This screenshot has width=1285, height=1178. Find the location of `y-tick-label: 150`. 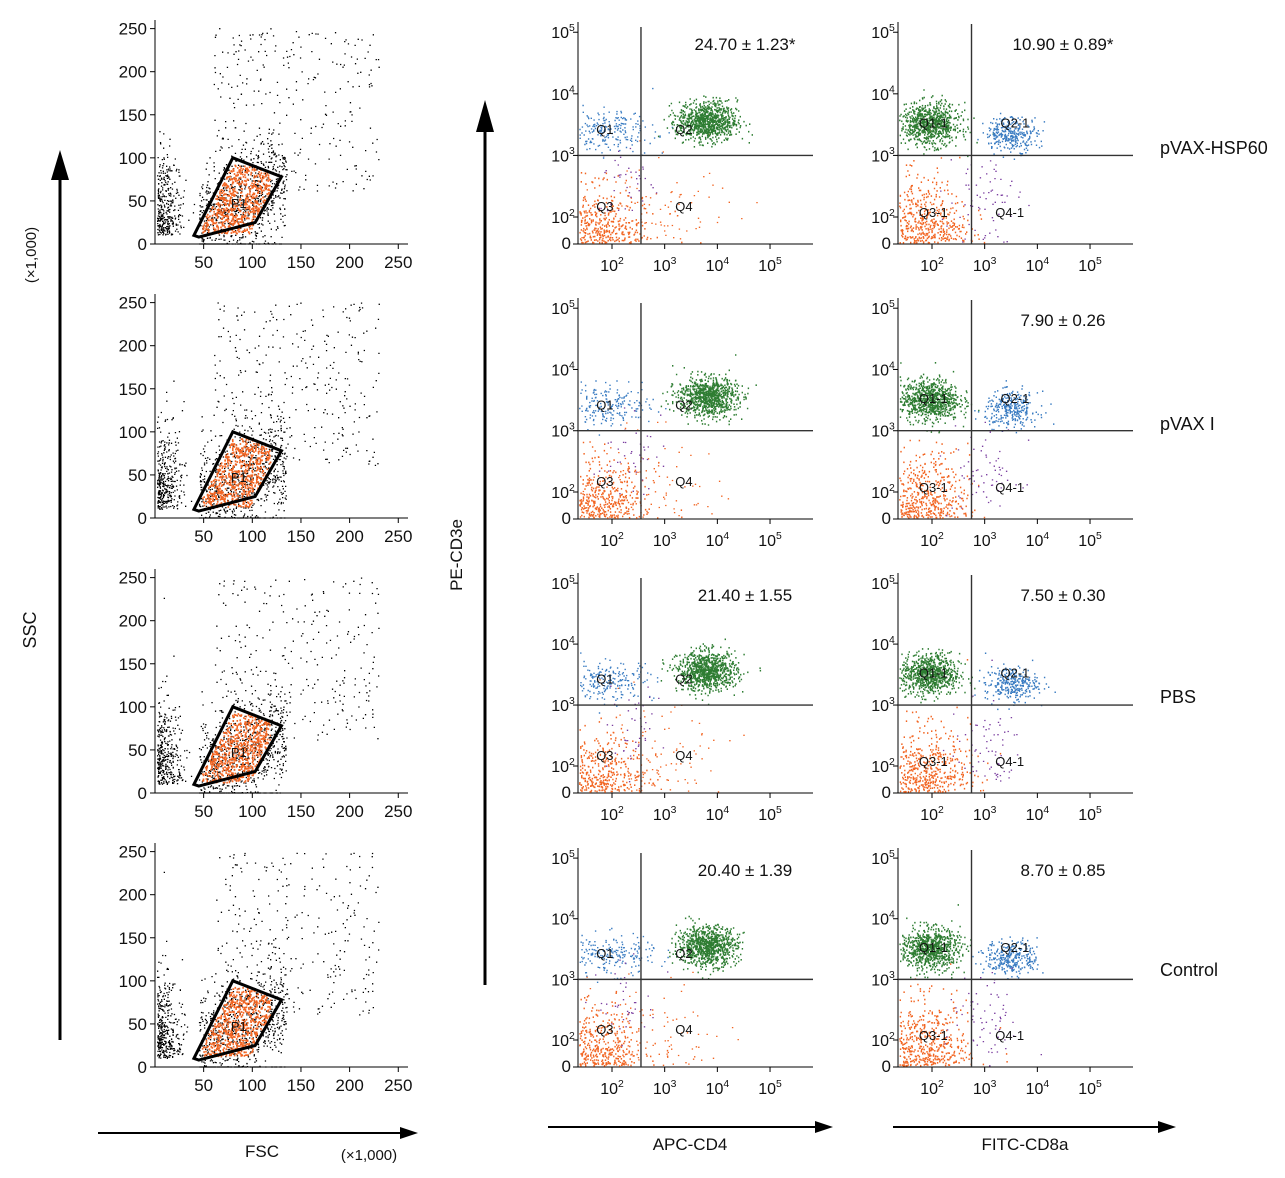

y-tick-label: 150 is located at coordinates (133, 389).